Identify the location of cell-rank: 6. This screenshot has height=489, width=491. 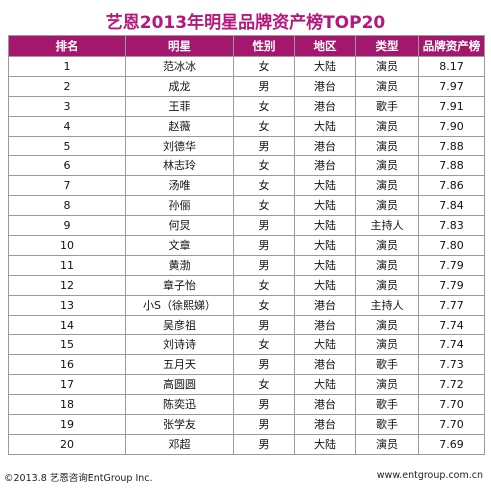
(67, 166).